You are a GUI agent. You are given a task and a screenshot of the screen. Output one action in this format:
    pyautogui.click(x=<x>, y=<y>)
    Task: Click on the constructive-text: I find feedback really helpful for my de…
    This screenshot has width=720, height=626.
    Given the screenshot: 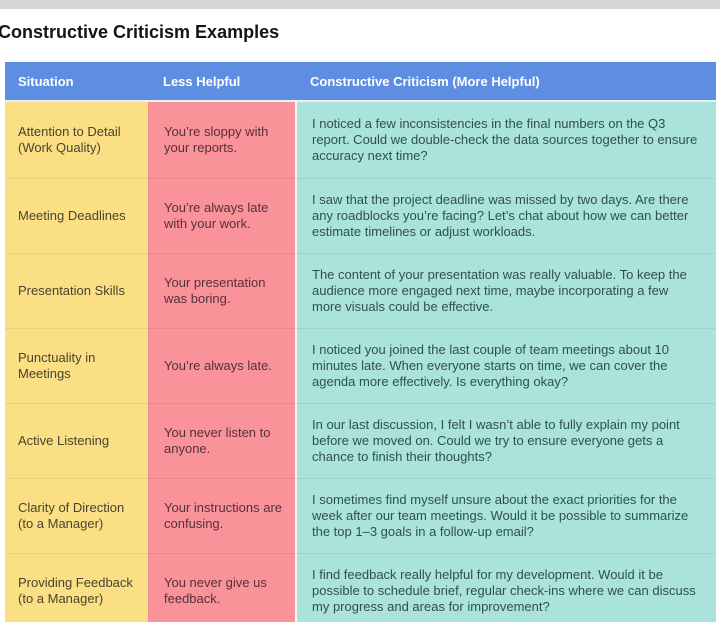 What is the action you would take?
    pyautogui.click(x=504, y=590)
    